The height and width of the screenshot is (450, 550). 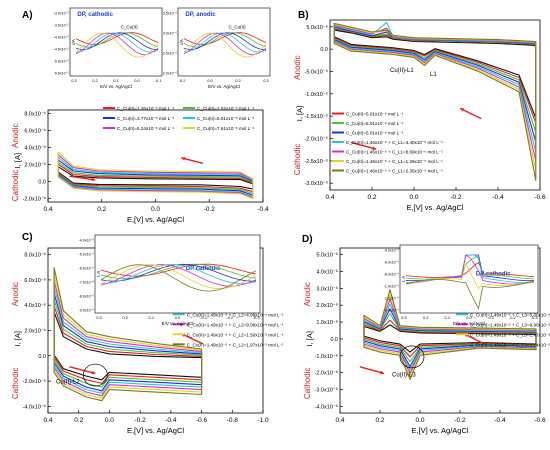 I want to click on series-line-magenta, so click(x=128, y=338).